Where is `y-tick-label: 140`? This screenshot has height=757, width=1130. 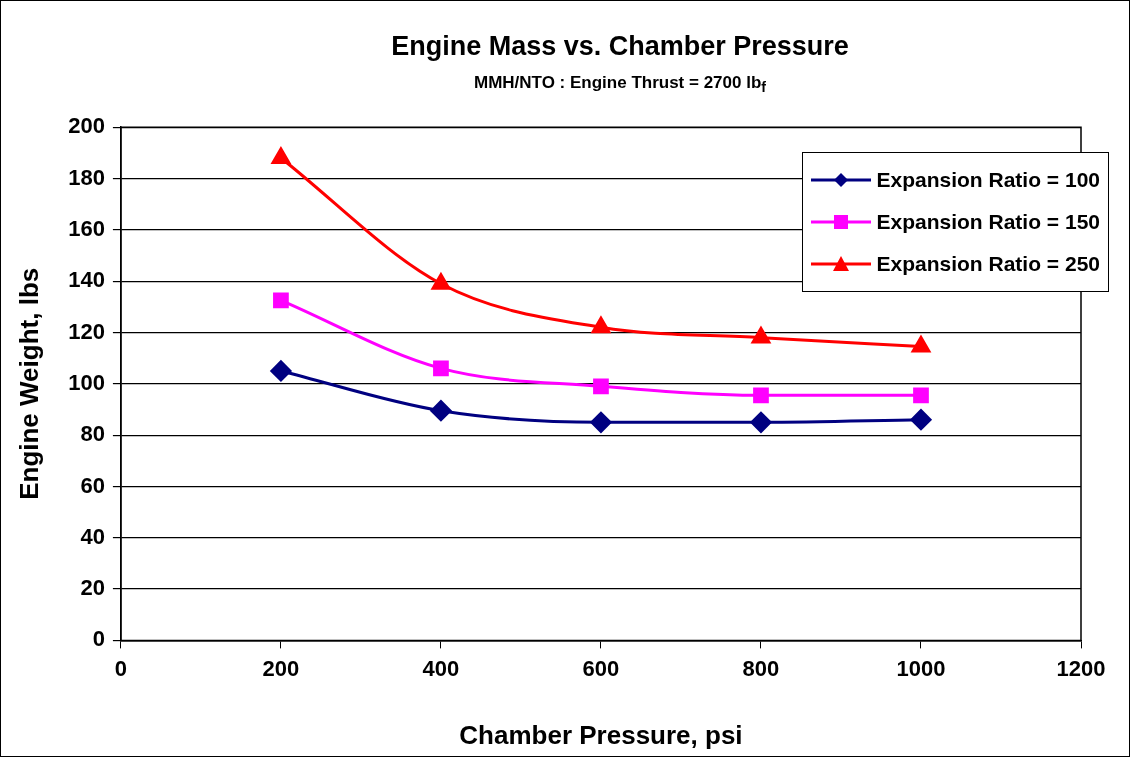 y-tick-label: 140 is located at coordinates (86, 280).